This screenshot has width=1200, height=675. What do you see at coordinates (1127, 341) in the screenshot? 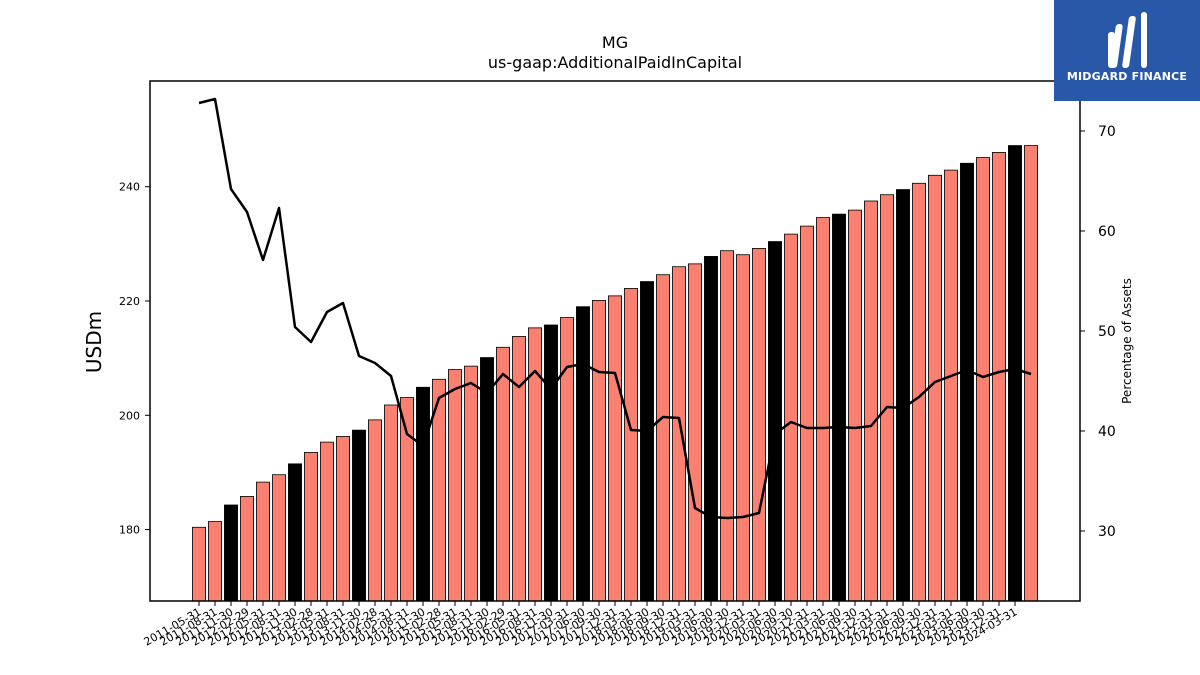
I see `y2-axis-label: Percentage of Assets` at bounding box center [1127, 341].